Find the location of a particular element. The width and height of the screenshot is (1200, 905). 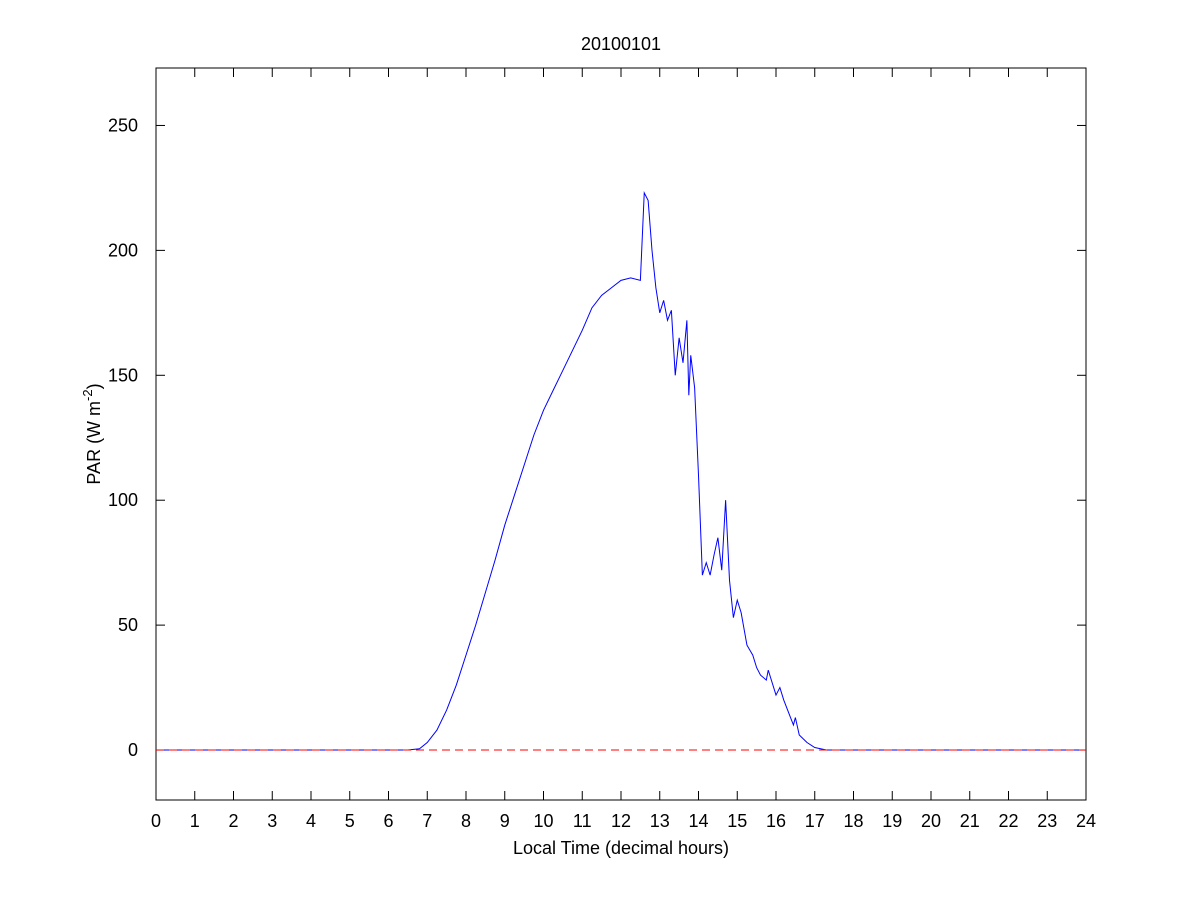

x-tick-label: 9 is located at coordinates (505, 821).